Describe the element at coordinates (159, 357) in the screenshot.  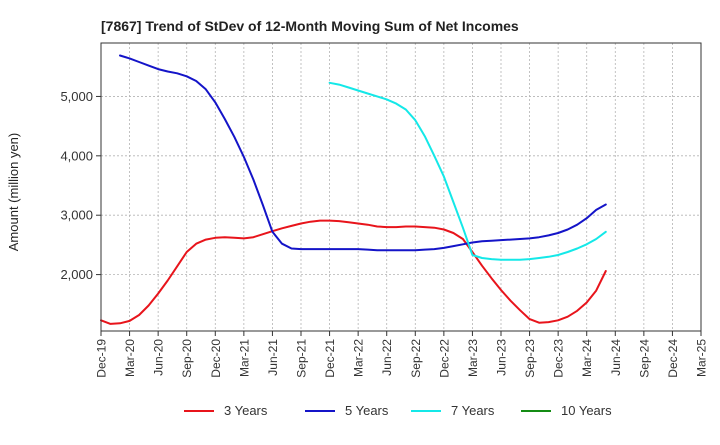
I see `x-tick-label: Jun-20` at that location.